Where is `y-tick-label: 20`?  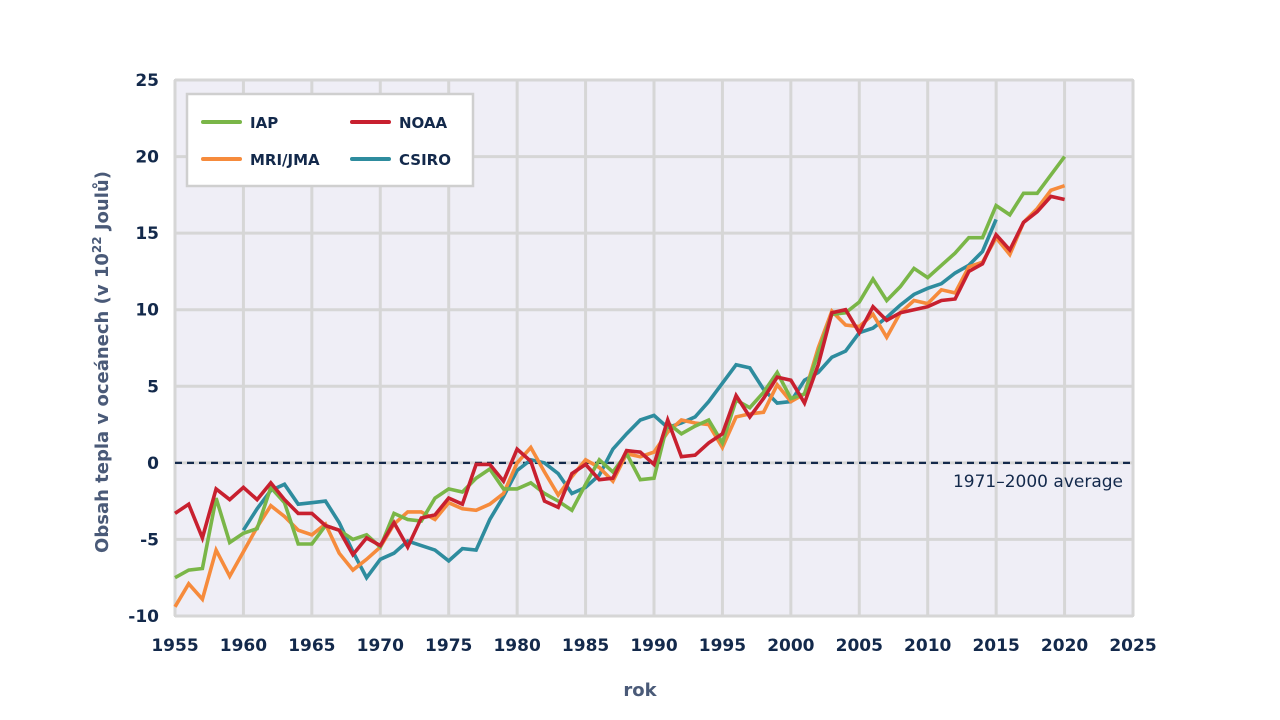
y-tick-label: 20 is located at coordinates (147, 158).